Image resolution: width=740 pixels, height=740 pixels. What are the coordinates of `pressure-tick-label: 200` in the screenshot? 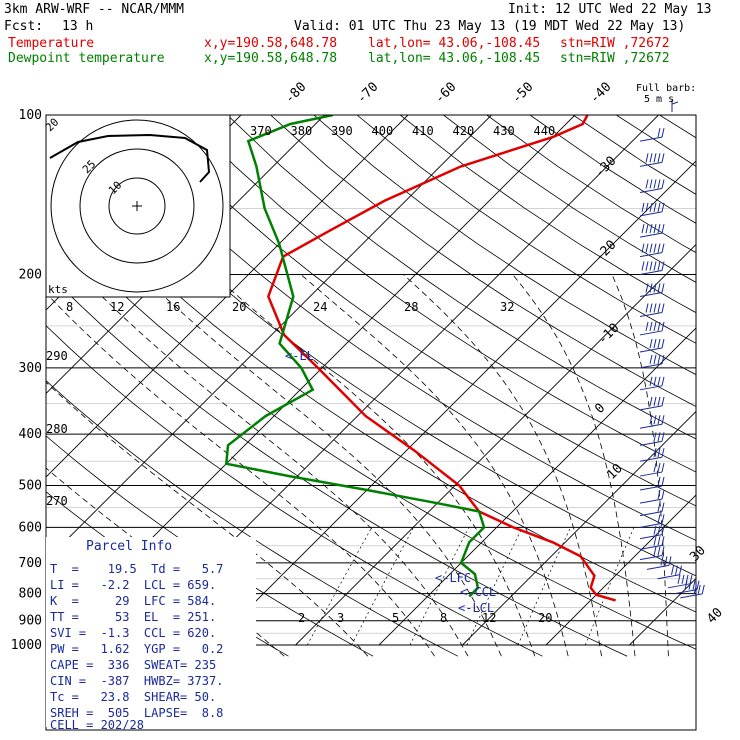 It's located at (30, 275).